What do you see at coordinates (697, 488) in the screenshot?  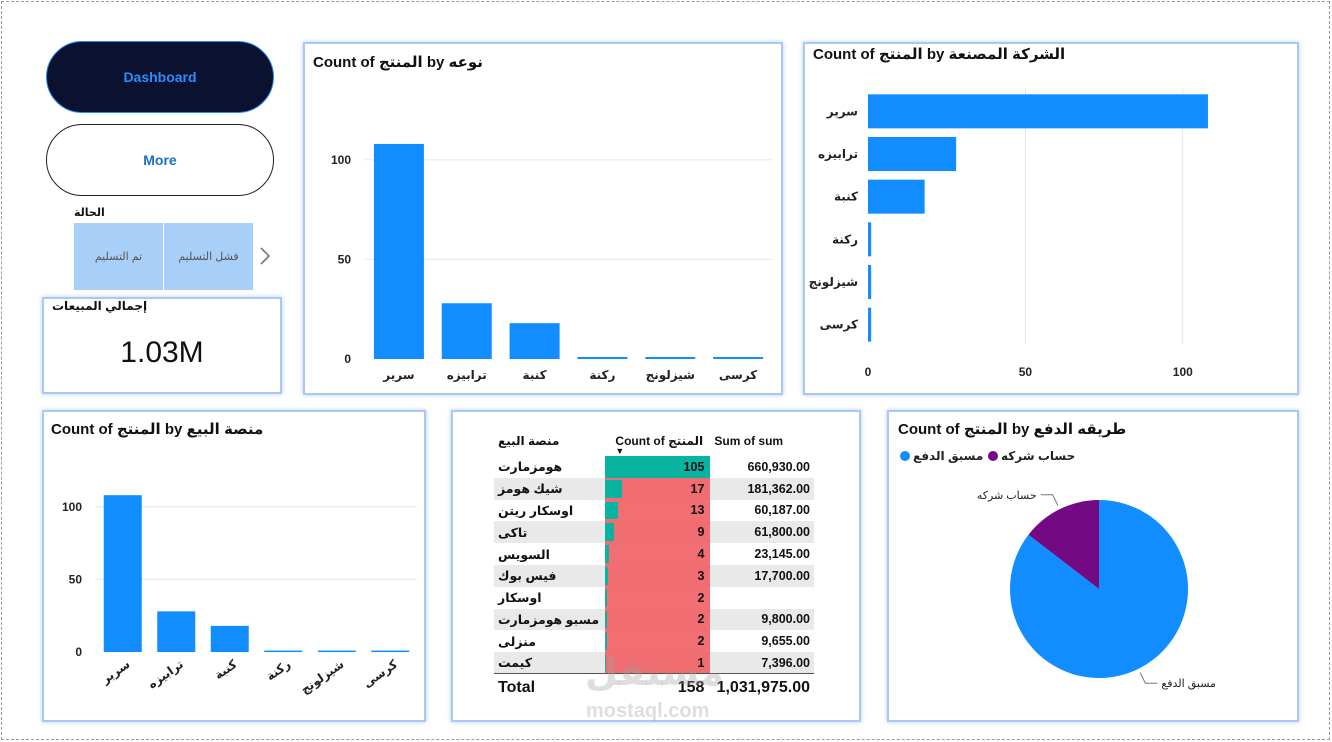 I see `count-value: 17` at bounding box center [697, 488].